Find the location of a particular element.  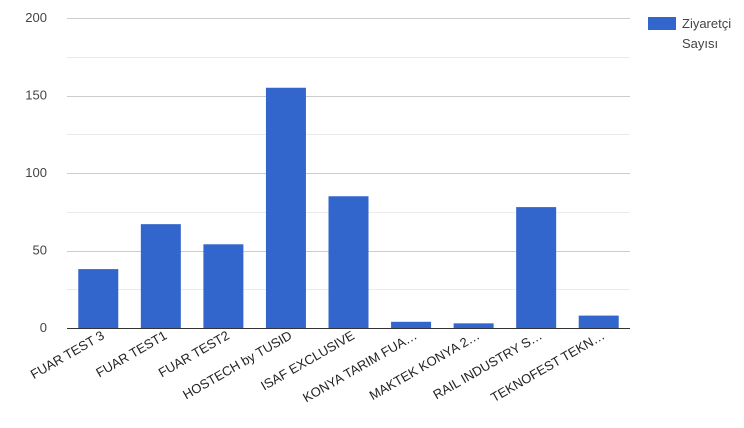

y-tick-label: 50 is located at coordinates (40, 250).